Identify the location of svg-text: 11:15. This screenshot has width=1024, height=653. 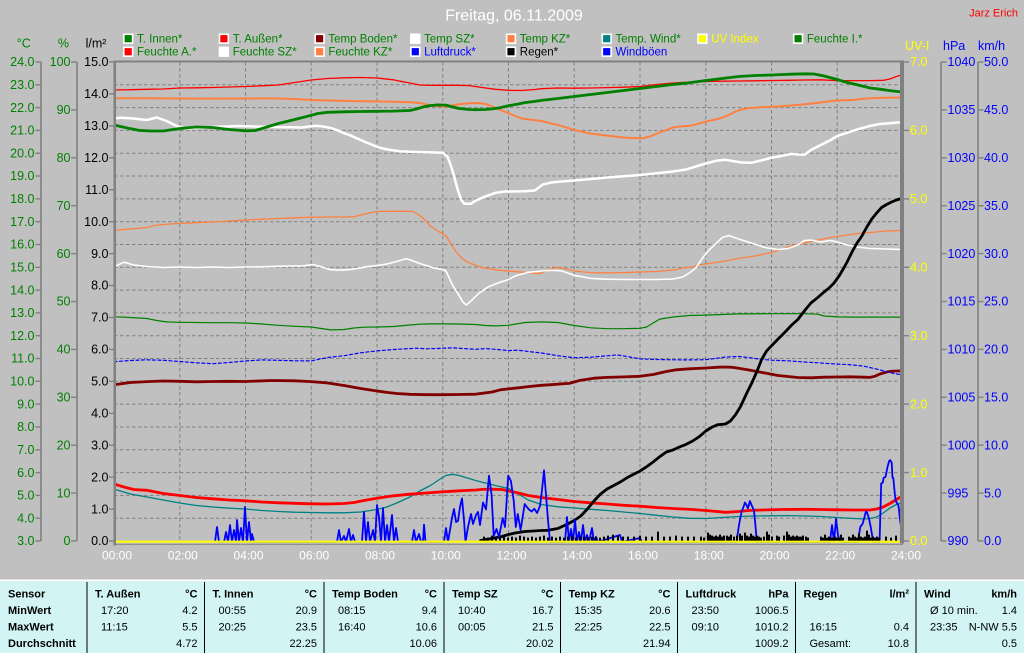
(114, 628).